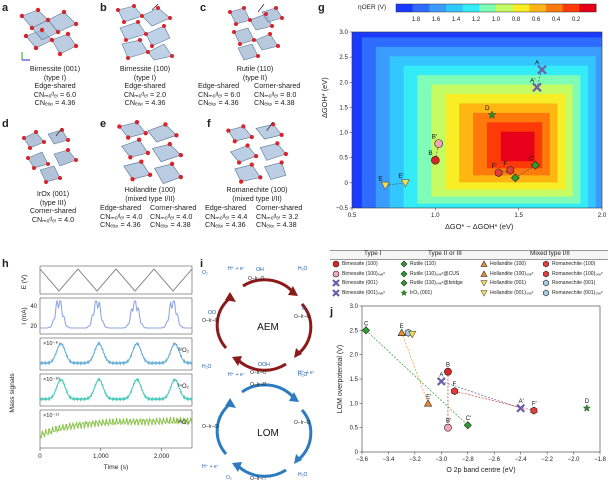 This screenshot has width=612, height=481. Describe the element at coordinates (256, 32) in the screenshot. I see `rutile-110-structure` at that location.